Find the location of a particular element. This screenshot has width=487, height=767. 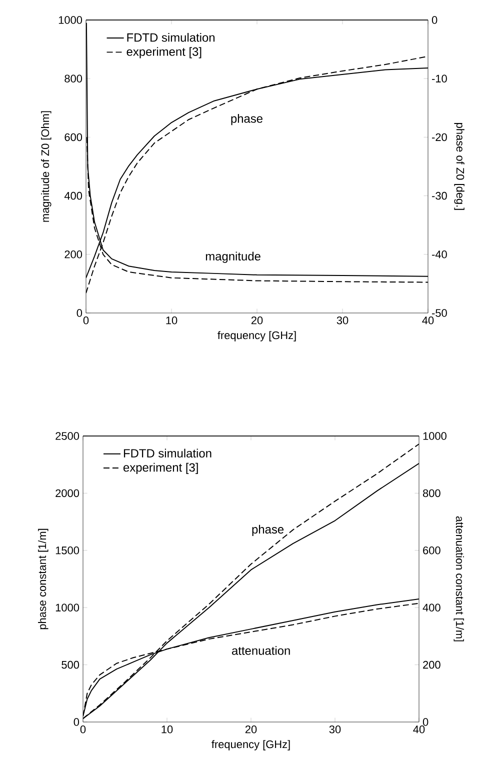

y-tick-label: 1500 is located at coordinates (68, 550).